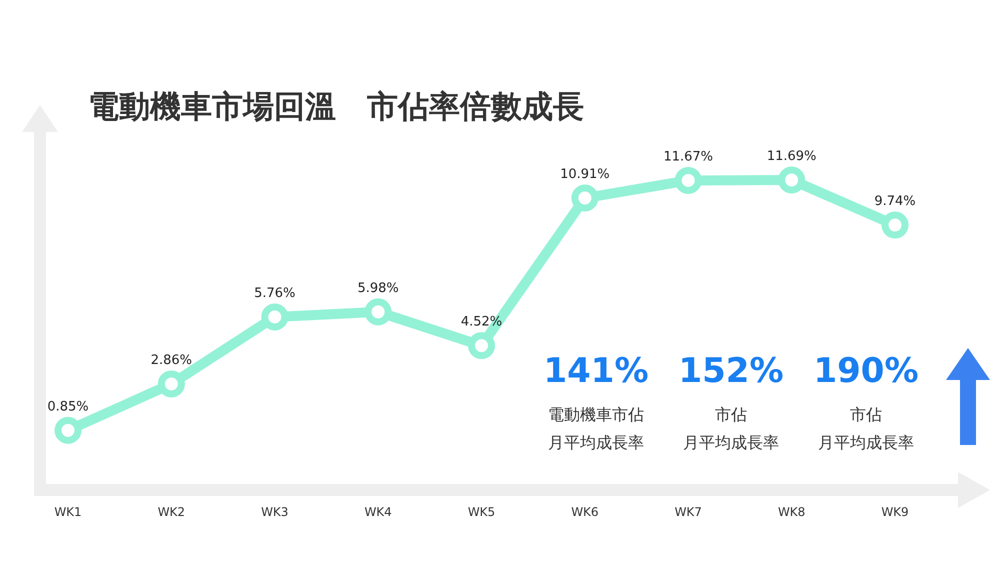  What do you see at coordinates (792, 512) in the screenshot?
I see `x-tick-label: WK8` at bounding box center [792, 512].